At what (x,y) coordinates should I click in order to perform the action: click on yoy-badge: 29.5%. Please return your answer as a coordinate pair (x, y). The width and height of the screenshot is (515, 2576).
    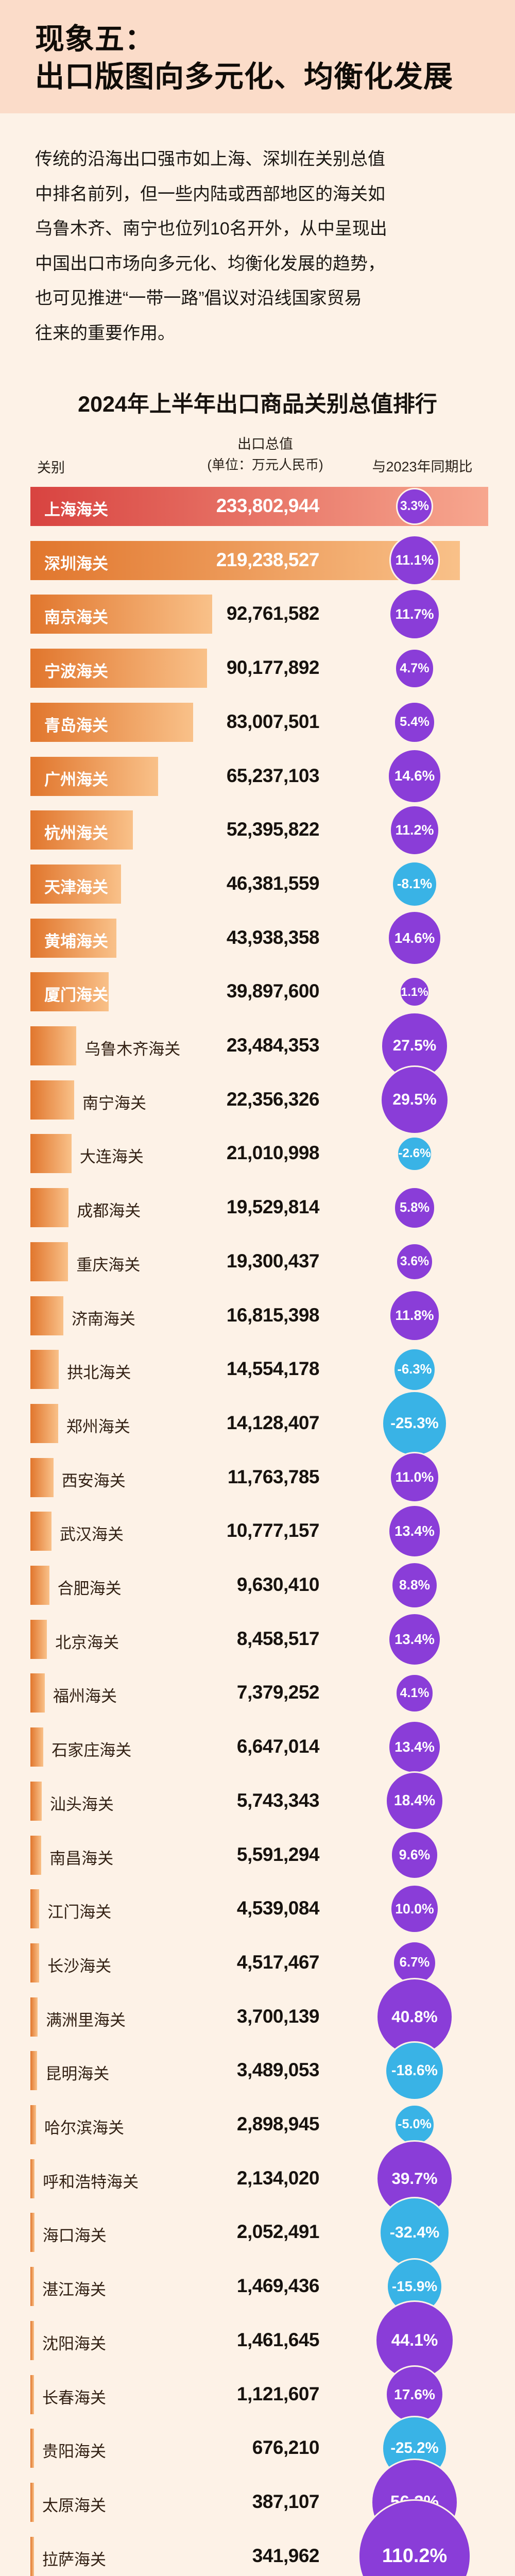
    Looking at the image, I should click on (415, 1100).